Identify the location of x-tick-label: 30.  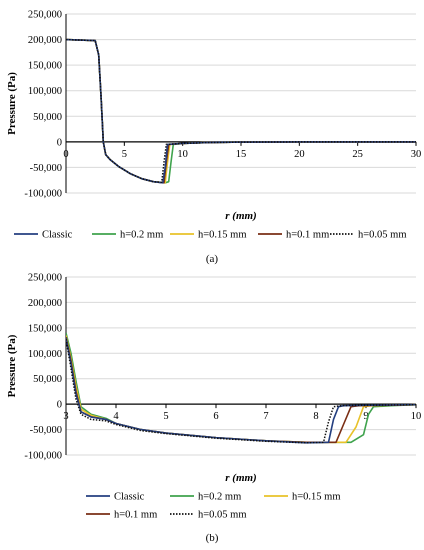
(416, 154).